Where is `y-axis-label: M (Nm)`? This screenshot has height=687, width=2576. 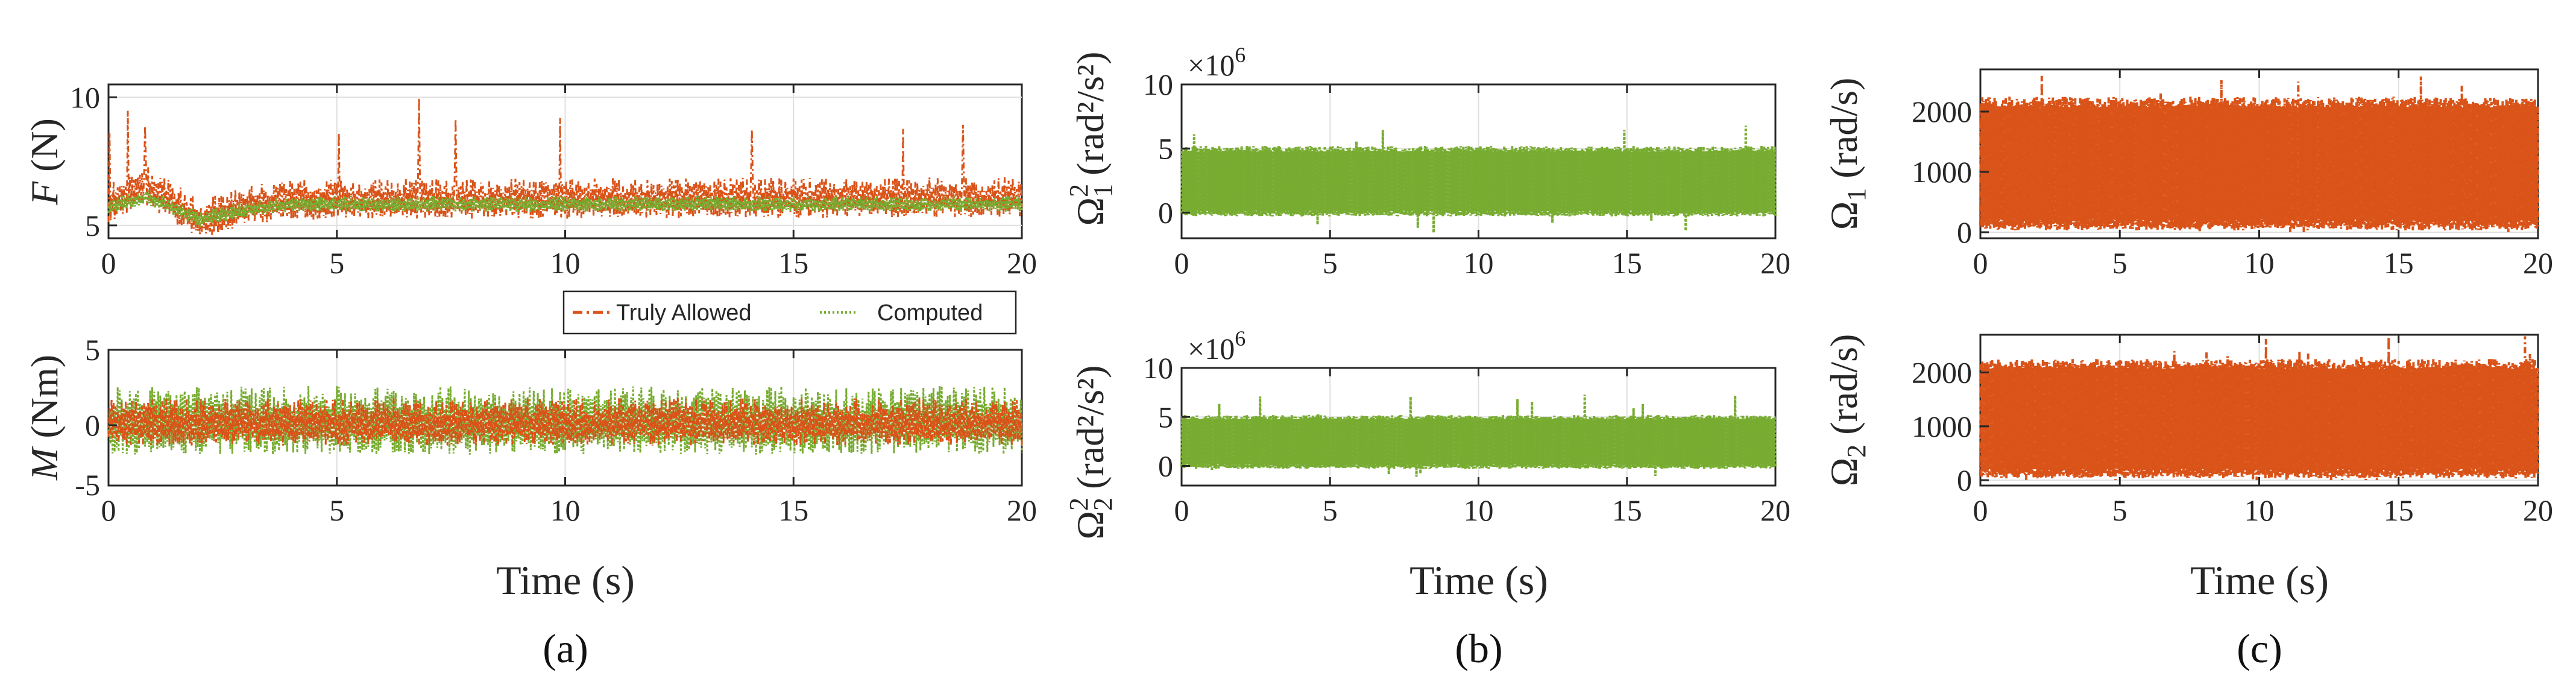 y-axis-label: M (Nm) is located at coordinates (44, 418).